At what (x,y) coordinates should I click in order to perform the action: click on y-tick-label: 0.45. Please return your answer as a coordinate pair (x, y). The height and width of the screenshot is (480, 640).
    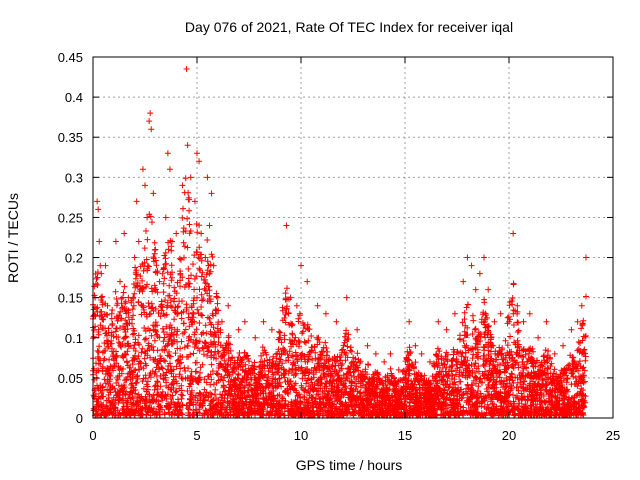
    Looking at the image, I should click on (70, 57).